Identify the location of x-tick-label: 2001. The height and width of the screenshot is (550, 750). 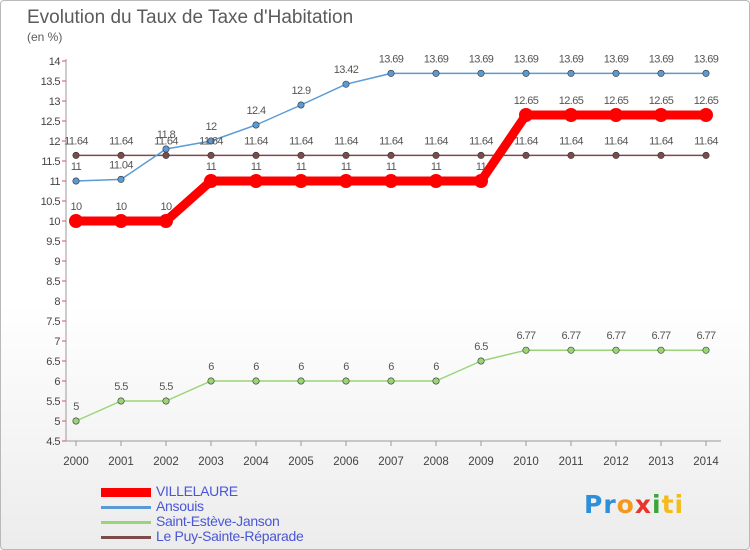
(121, 462).